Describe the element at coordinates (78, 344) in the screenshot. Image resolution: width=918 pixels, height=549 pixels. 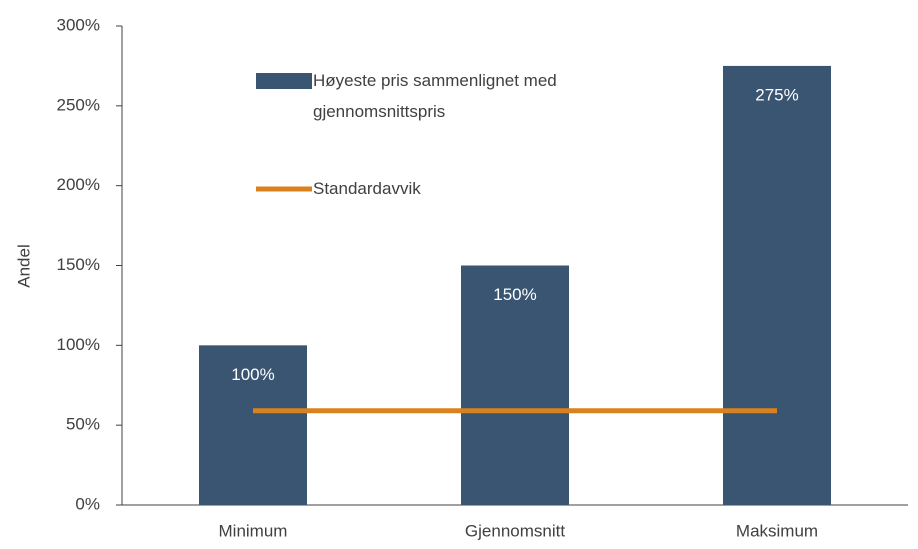
I see `y-tick-label: 100%` at that location.